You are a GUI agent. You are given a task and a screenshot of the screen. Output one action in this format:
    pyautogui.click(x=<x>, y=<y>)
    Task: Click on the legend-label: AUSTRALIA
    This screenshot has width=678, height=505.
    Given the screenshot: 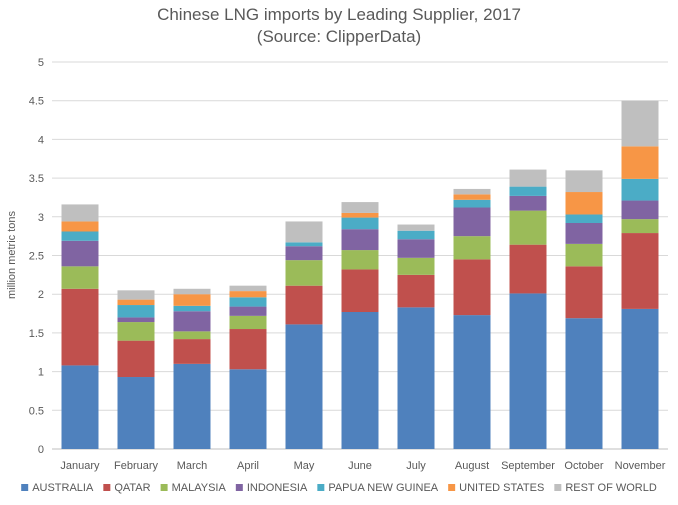 What is the action you would take?
    pyautogui.click(x=63, y=488)
    